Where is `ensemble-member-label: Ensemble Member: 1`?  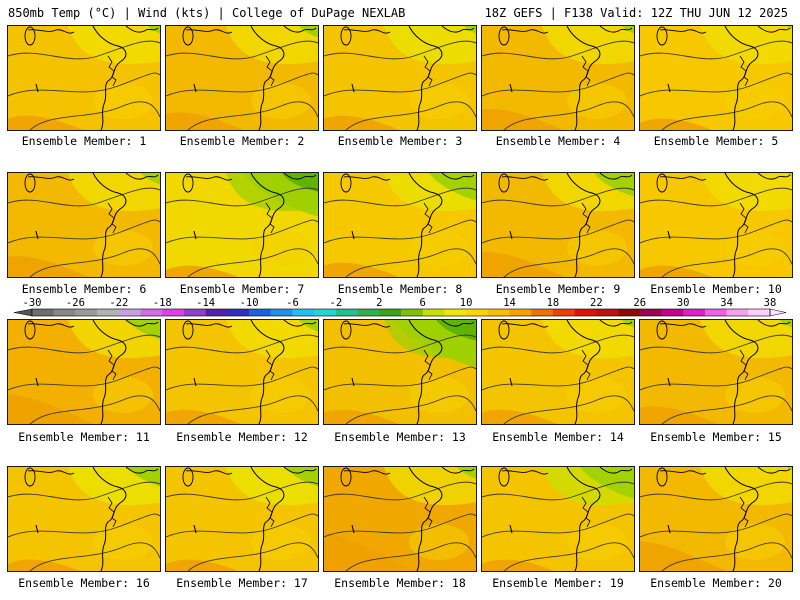 ensemble-member-label: Ensemble Member: 1 is located at coordinates (84, 141).